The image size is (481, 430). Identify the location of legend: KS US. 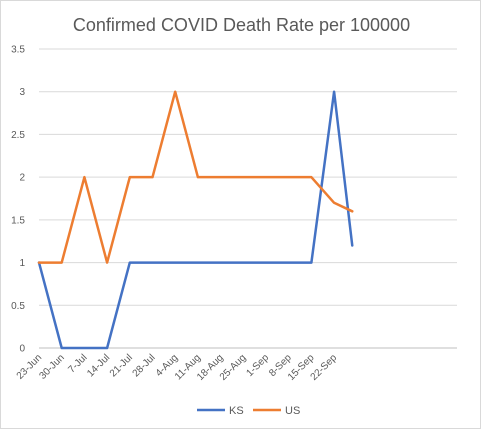
(248, 411).